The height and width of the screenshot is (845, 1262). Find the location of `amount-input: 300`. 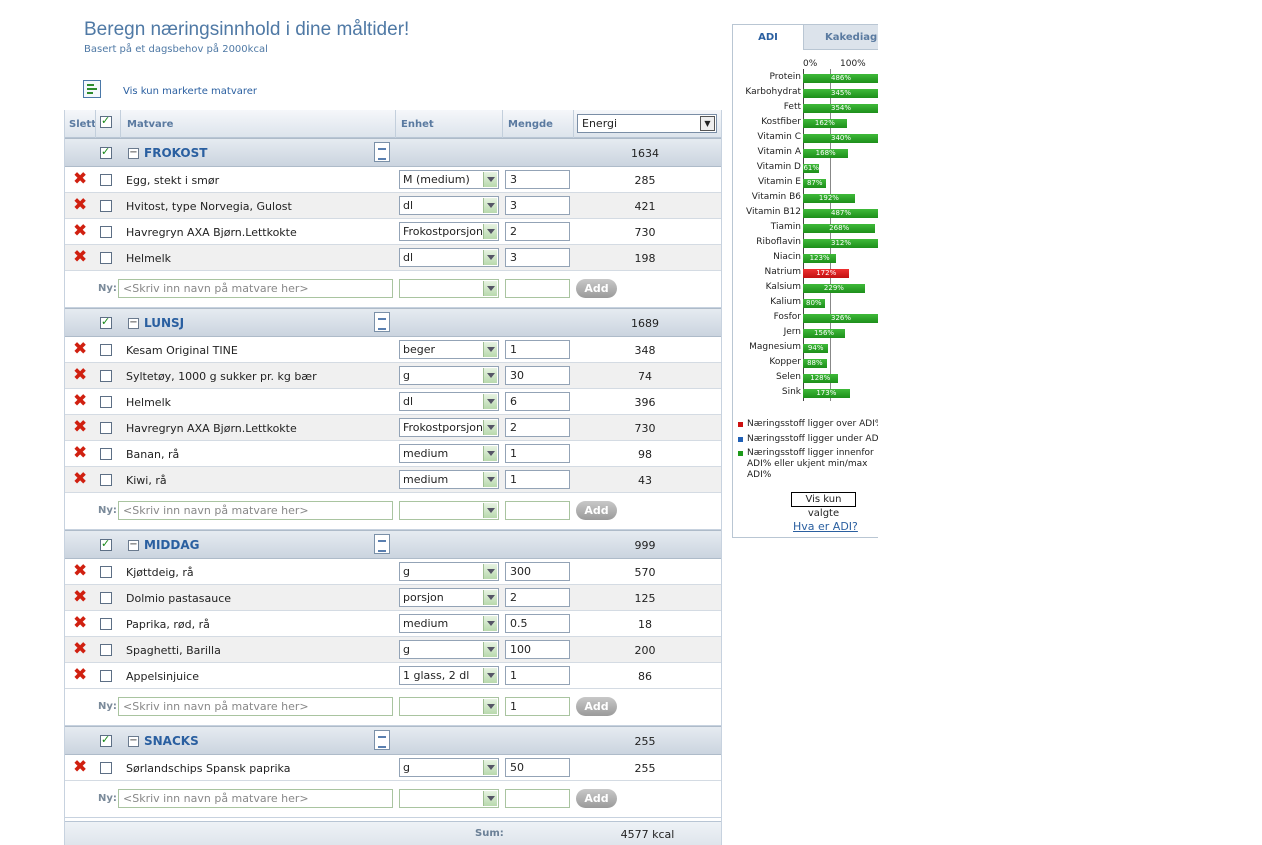

amount-input: 300 is located at coordinates (537, 571).